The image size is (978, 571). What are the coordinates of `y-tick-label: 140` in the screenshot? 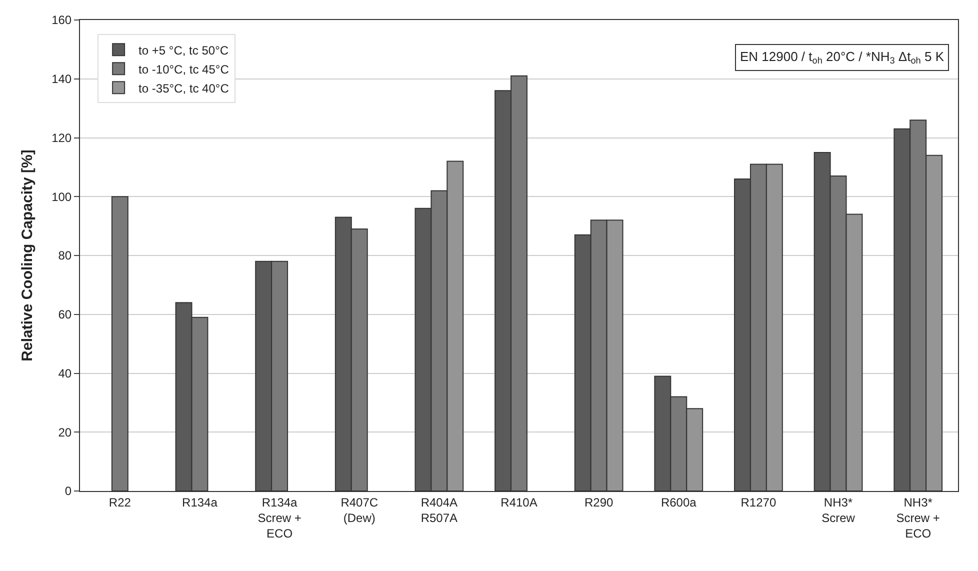 It's located at (62, 79).